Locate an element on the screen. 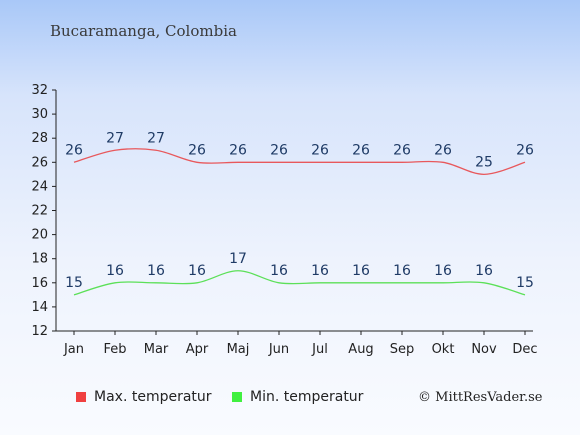  x-tick-label: Aug is located at coordinates (360, 349).